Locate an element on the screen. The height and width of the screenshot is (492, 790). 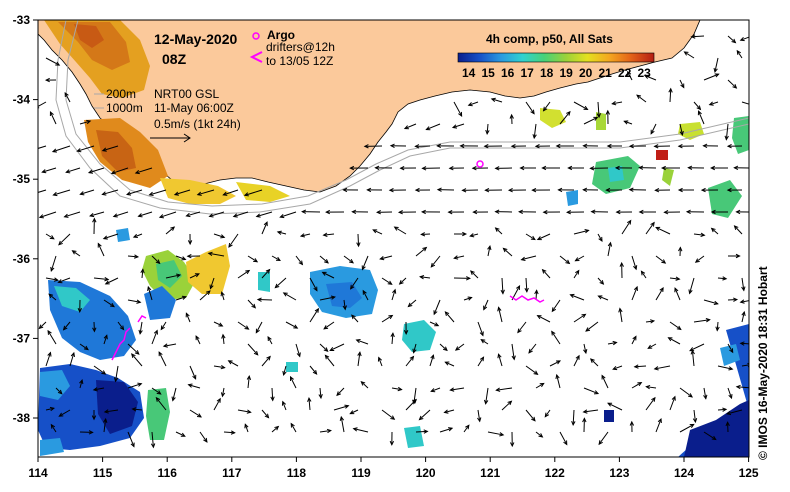
map-date: 12-May-2020 is located at coordinates (196, 39).